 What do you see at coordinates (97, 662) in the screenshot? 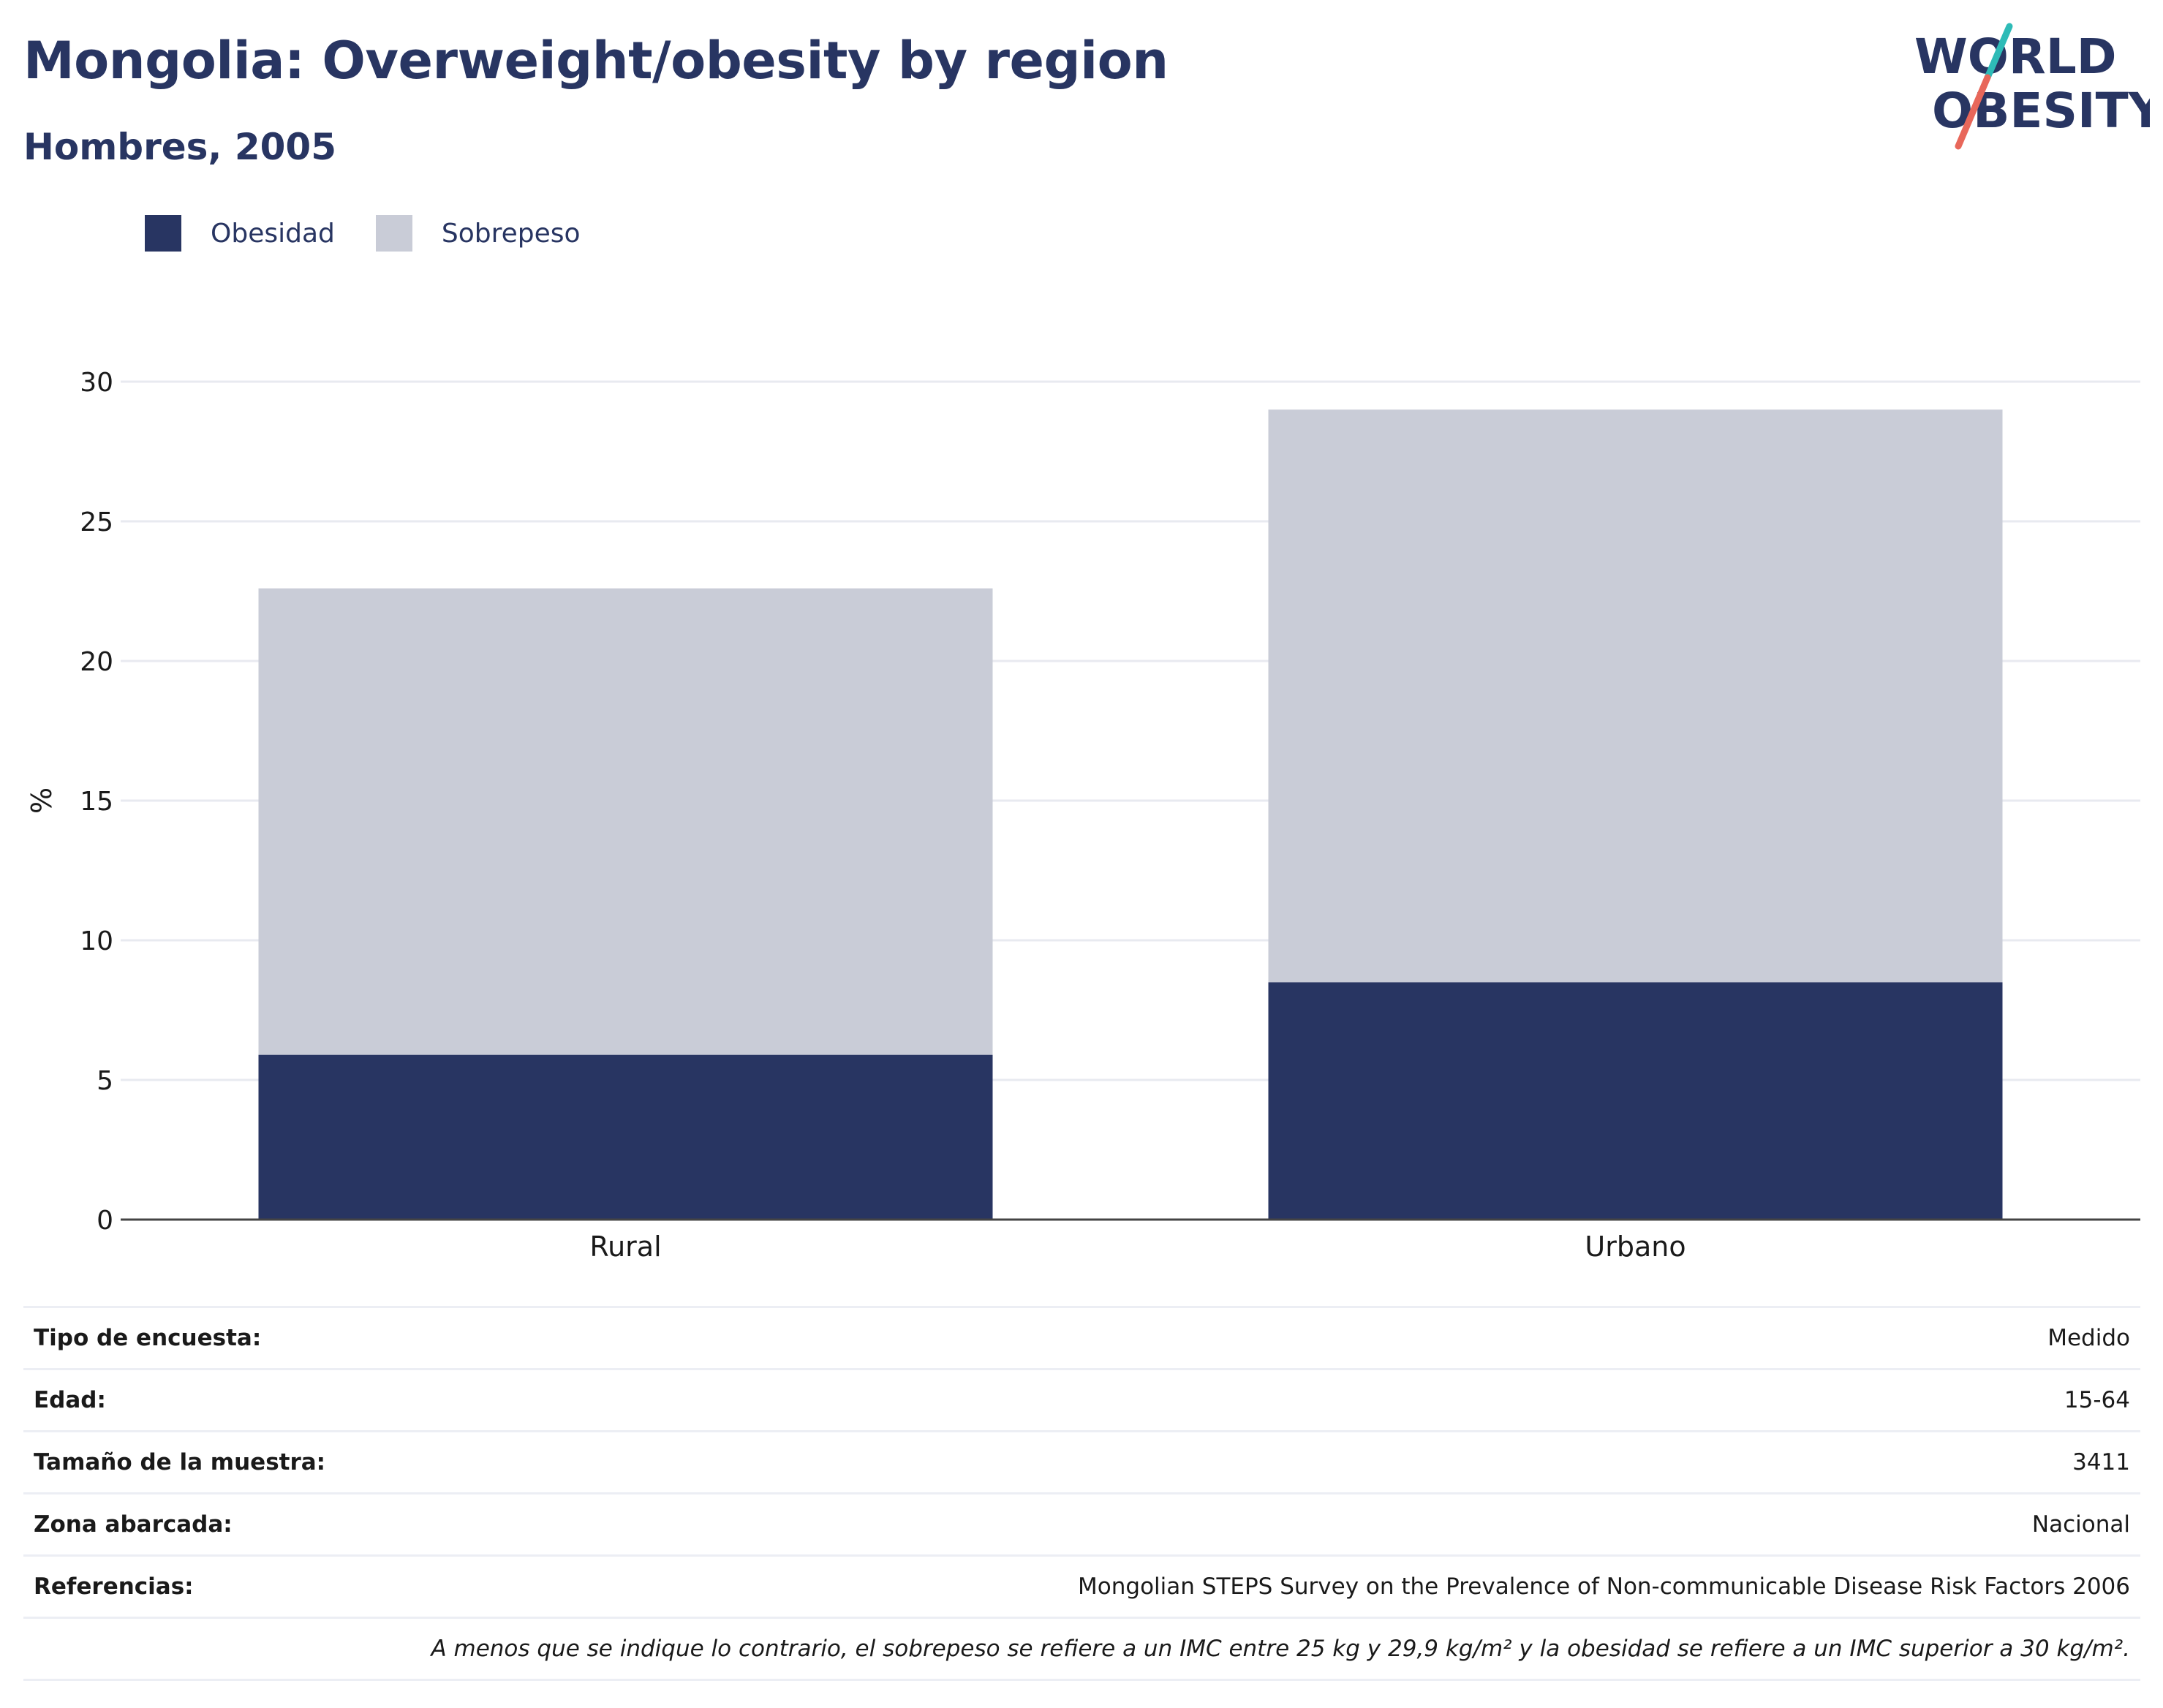
I see `y-tick-label: 20` at bounding box center [97, 662].